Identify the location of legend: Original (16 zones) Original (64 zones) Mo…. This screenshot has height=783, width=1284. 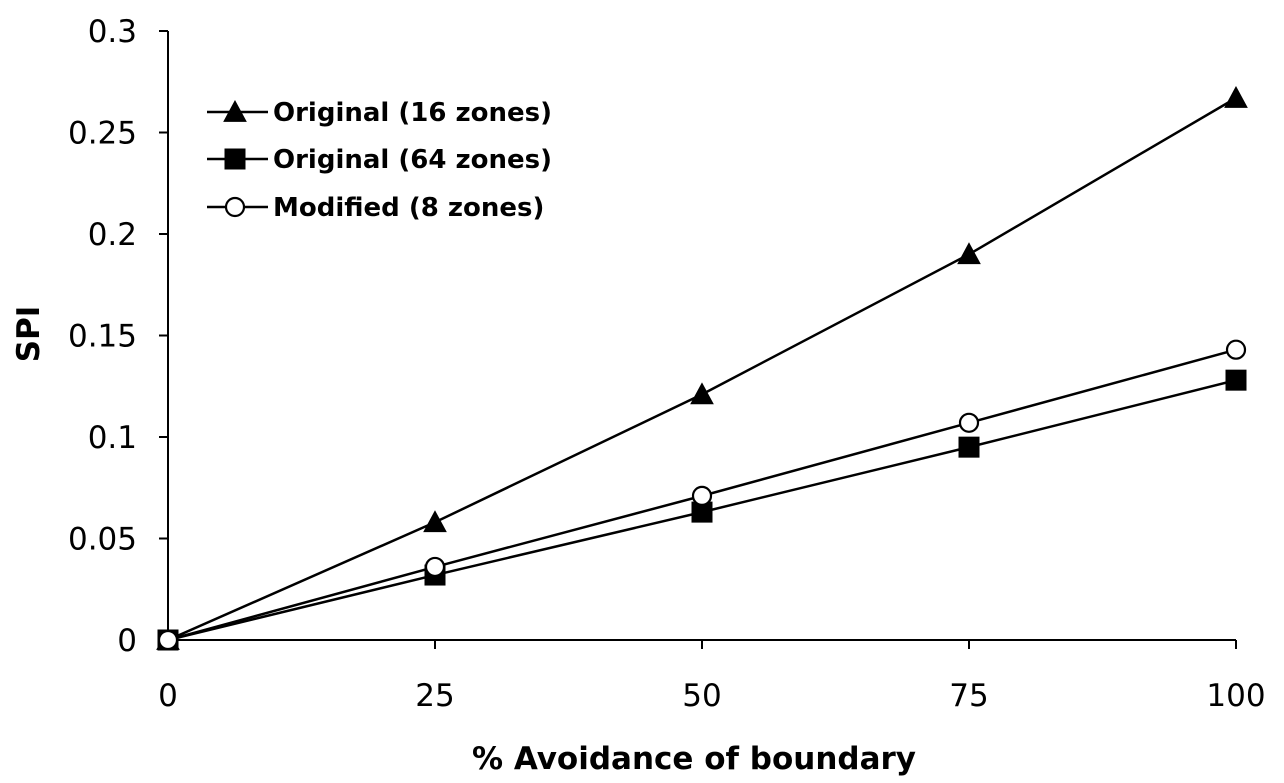
(379, 160).